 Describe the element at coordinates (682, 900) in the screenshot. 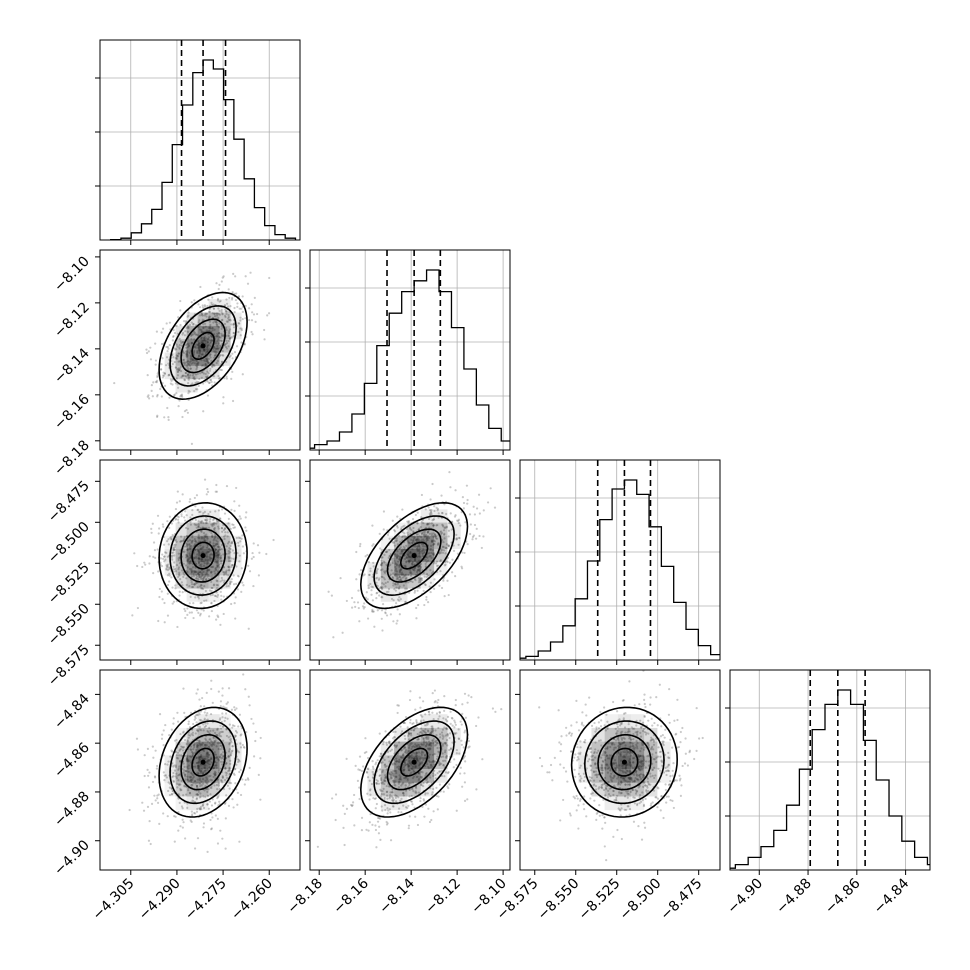

I see `x-tick-label: −8.475` at that location.